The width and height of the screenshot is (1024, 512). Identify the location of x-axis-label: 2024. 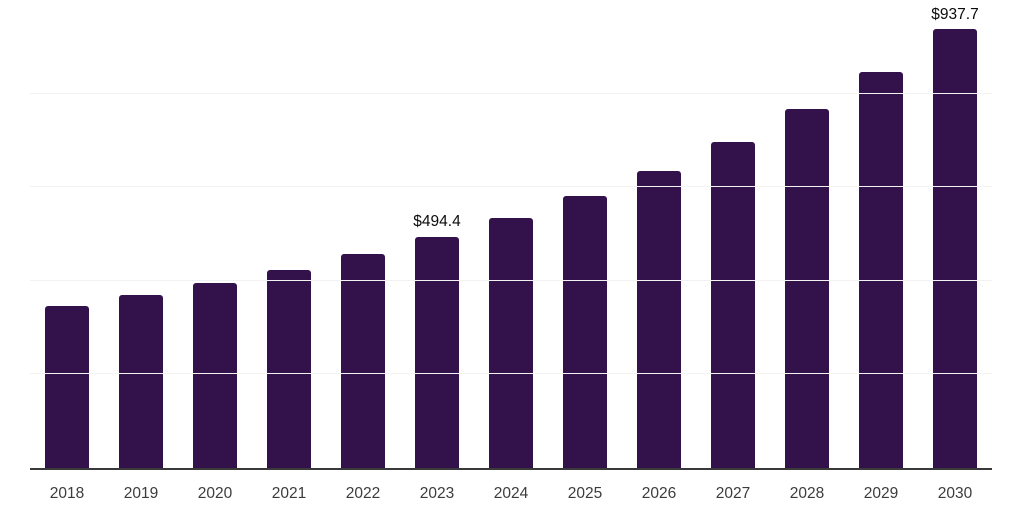
(511, 493).